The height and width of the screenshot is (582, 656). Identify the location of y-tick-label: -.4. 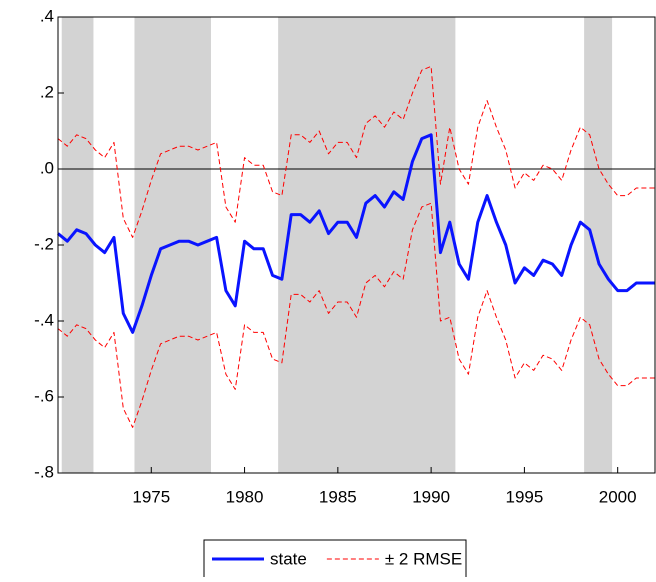
(44, 319).